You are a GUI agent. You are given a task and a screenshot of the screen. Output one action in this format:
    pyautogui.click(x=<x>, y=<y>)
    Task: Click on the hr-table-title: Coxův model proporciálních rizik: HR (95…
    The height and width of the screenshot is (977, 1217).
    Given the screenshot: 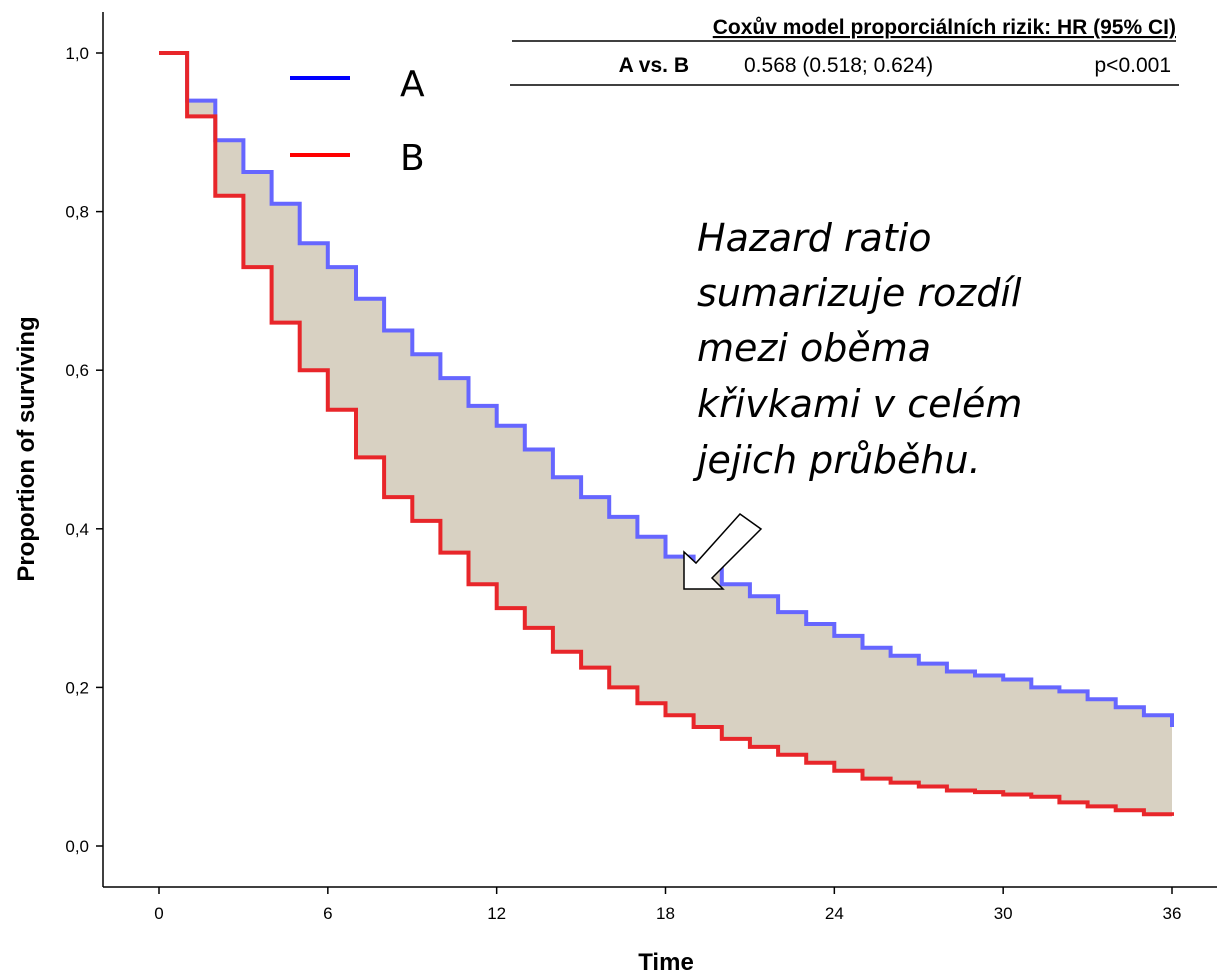 What is the action you would take?
    pyautogui.click(x=944, y=27)
    